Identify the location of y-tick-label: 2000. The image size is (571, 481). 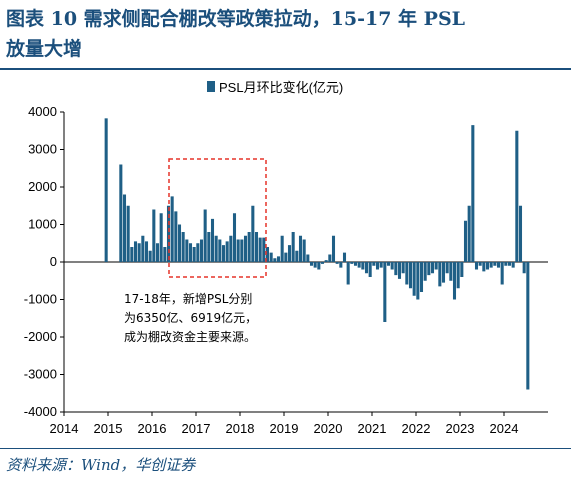
(42, 186).